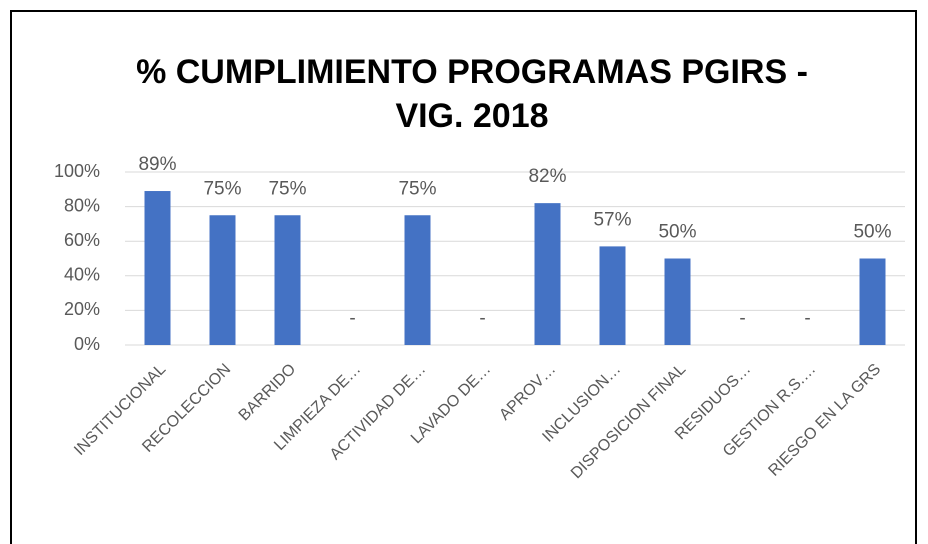  I want to click on y-tick-label: 60%, so click(82, 240).